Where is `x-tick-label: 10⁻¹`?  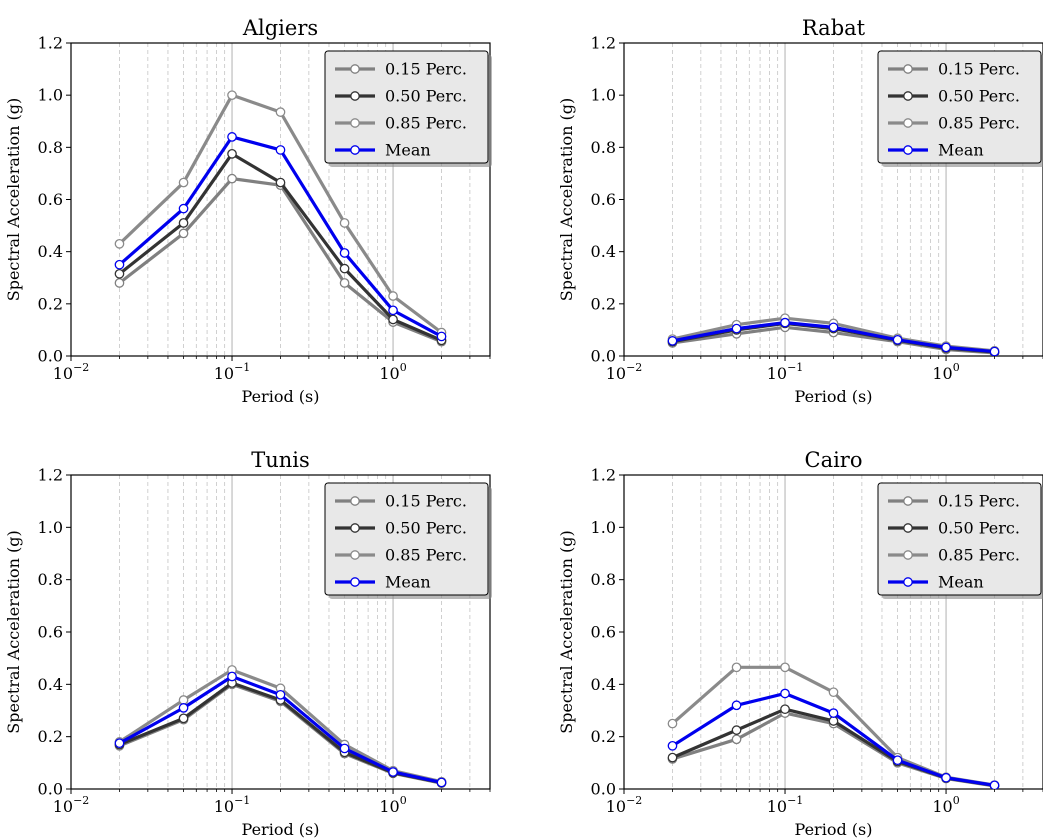 x-tick-label: 10⁻¹ is located at coordinates (232, 372).